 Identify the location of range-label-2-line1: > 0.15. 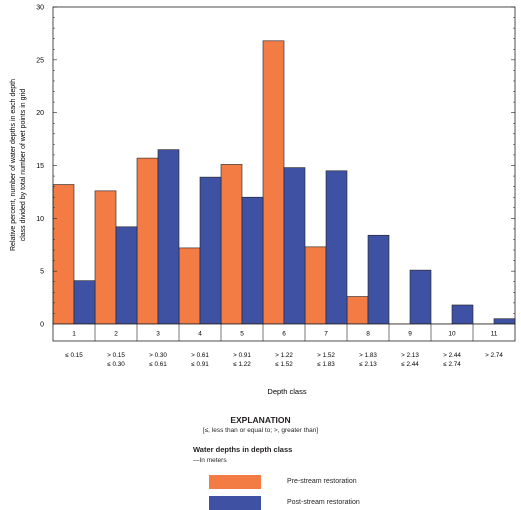
(116, 355).